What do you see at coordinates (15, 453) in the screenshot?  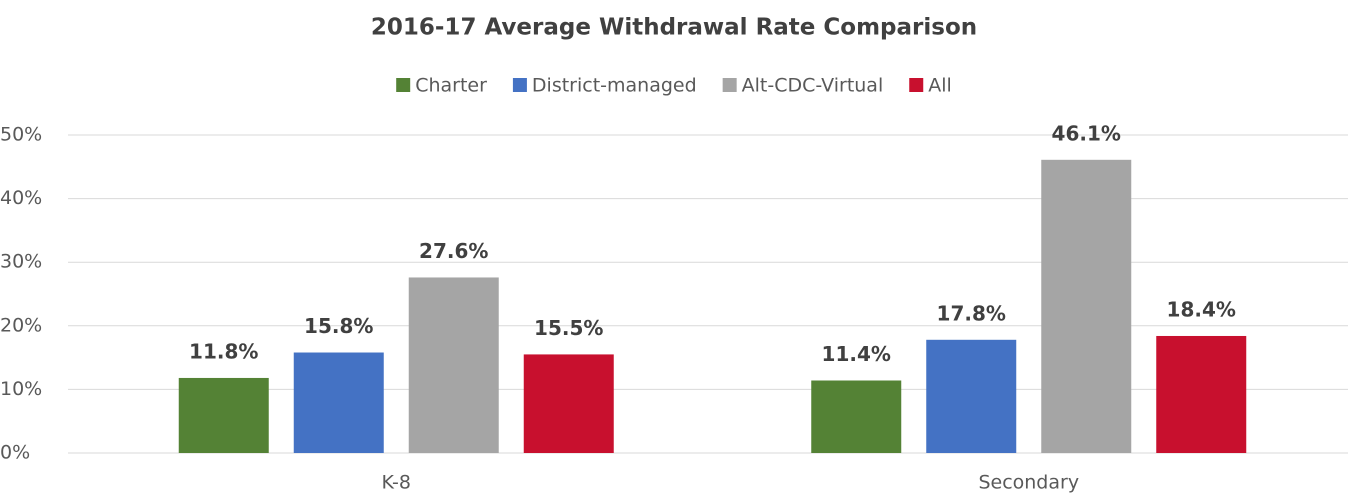 I see `y-tick-label: 0%` at bounding box center [15, 453].